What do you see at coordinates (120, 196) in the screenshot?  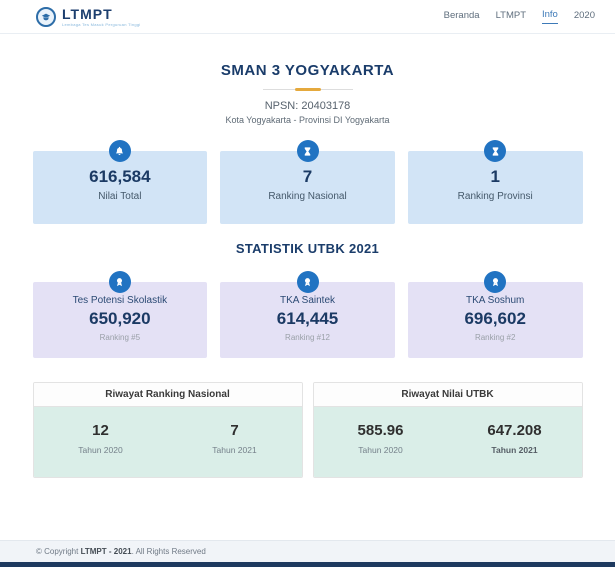 I see `nilai-total-label: Nilai Total` at bounding box center [120, 196].